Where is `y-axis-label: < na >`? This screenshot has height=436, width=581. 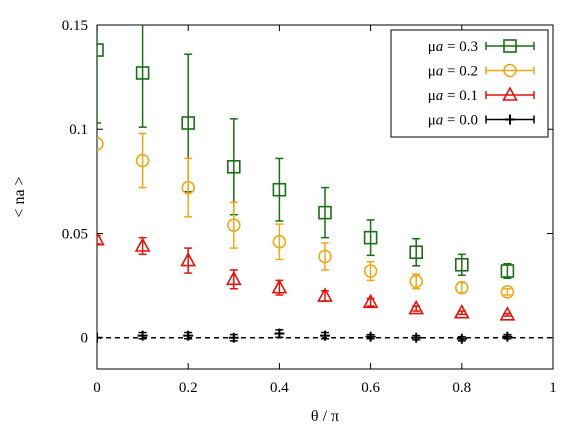 y-axis-label: < na > is located at coordinates (19, 196).